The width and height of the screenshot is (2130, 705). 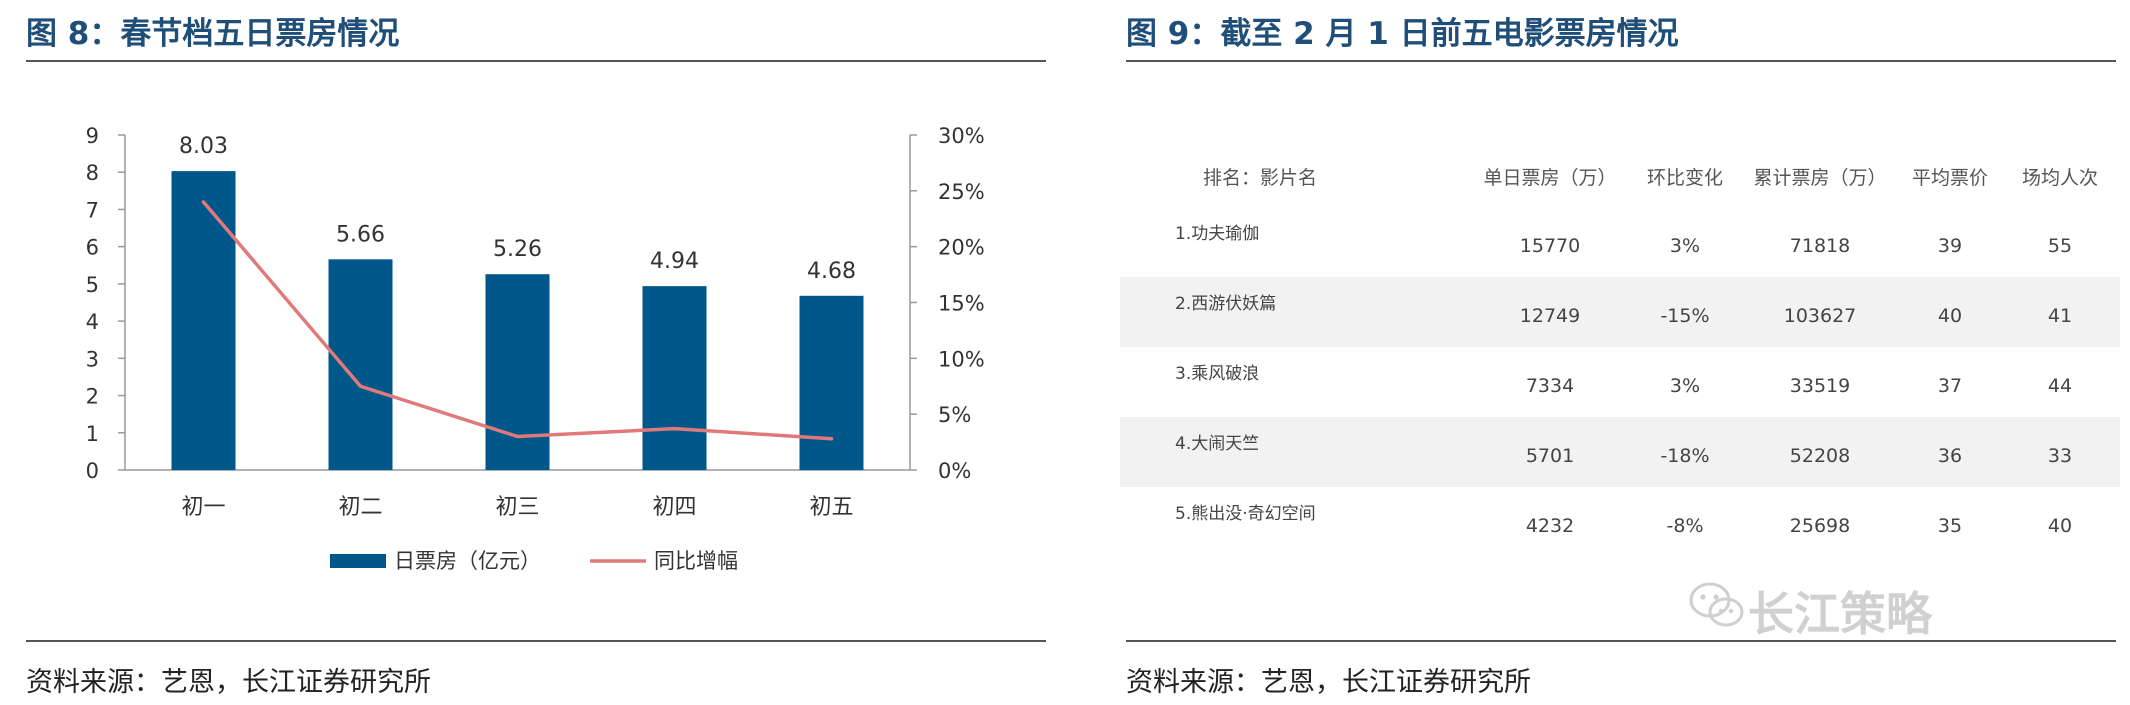 I want to click on y2-tick-label: 20%, so click(x=961, y=248).